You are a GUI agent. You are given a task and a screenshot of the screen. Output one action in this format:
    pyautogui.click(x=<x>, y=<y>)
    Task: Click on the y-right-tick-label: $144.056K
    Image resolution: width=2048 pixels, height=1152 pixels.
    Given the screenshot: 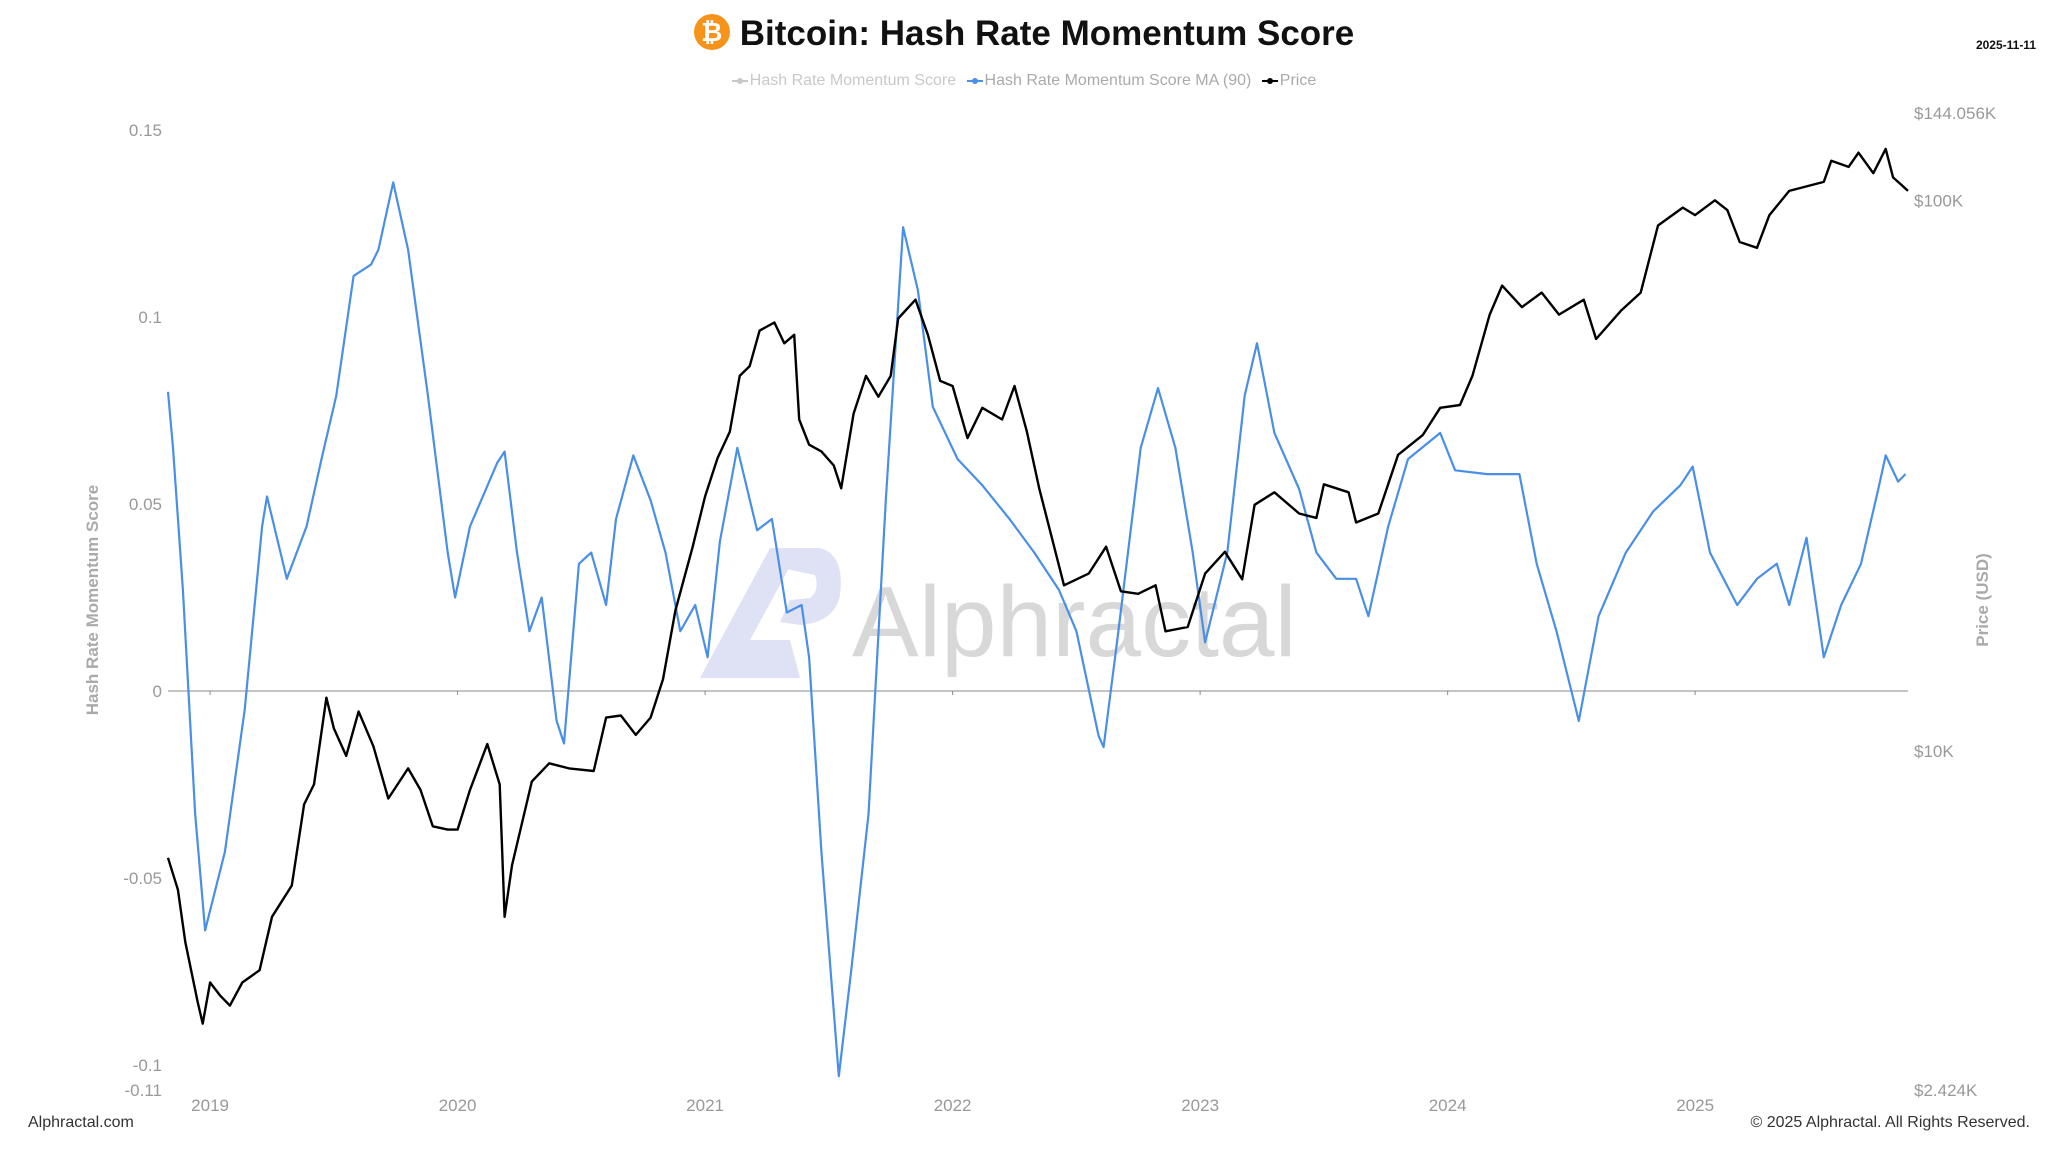 What is the action you would take?
    pyautogui.click(x=1955, y=113)
    